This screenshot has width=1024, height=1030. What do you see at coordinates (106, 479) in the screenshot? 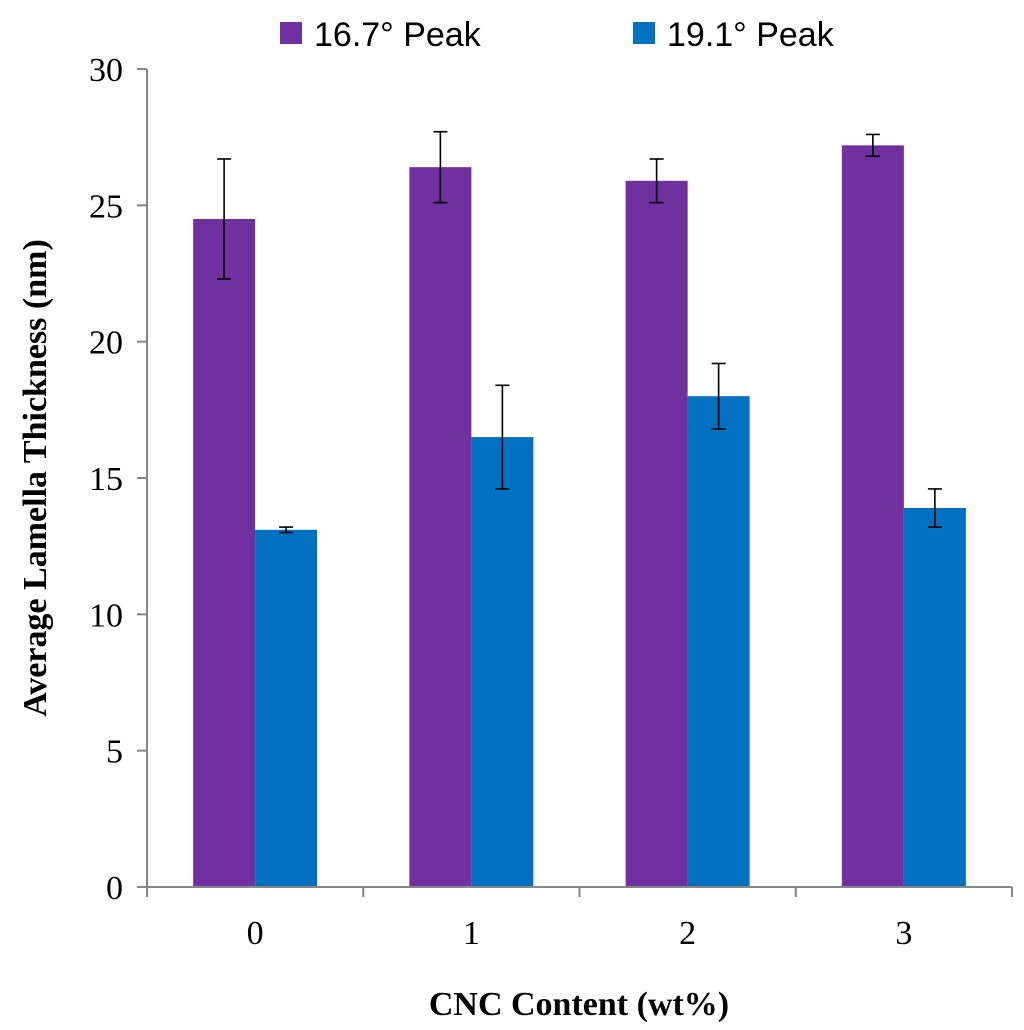
I see `y-tick-label: 15` at bounding box center [106, 479].